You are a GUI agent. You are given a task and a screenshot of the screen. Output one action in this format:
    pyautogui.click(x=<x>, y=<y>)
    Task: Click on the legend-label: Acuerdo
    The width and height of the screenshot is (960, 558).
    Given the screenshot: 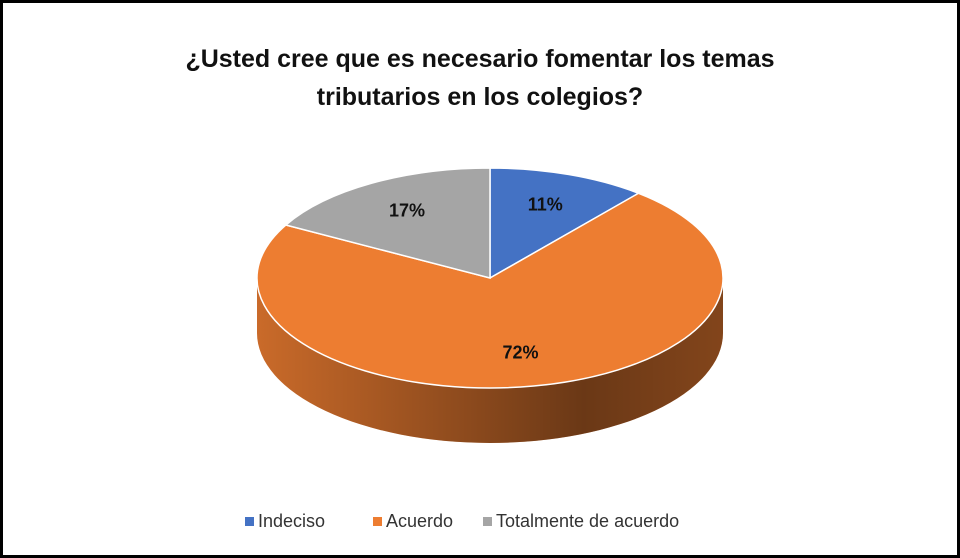 What is the action you would take?
    pyautogui.click(x=419, y=521)
    